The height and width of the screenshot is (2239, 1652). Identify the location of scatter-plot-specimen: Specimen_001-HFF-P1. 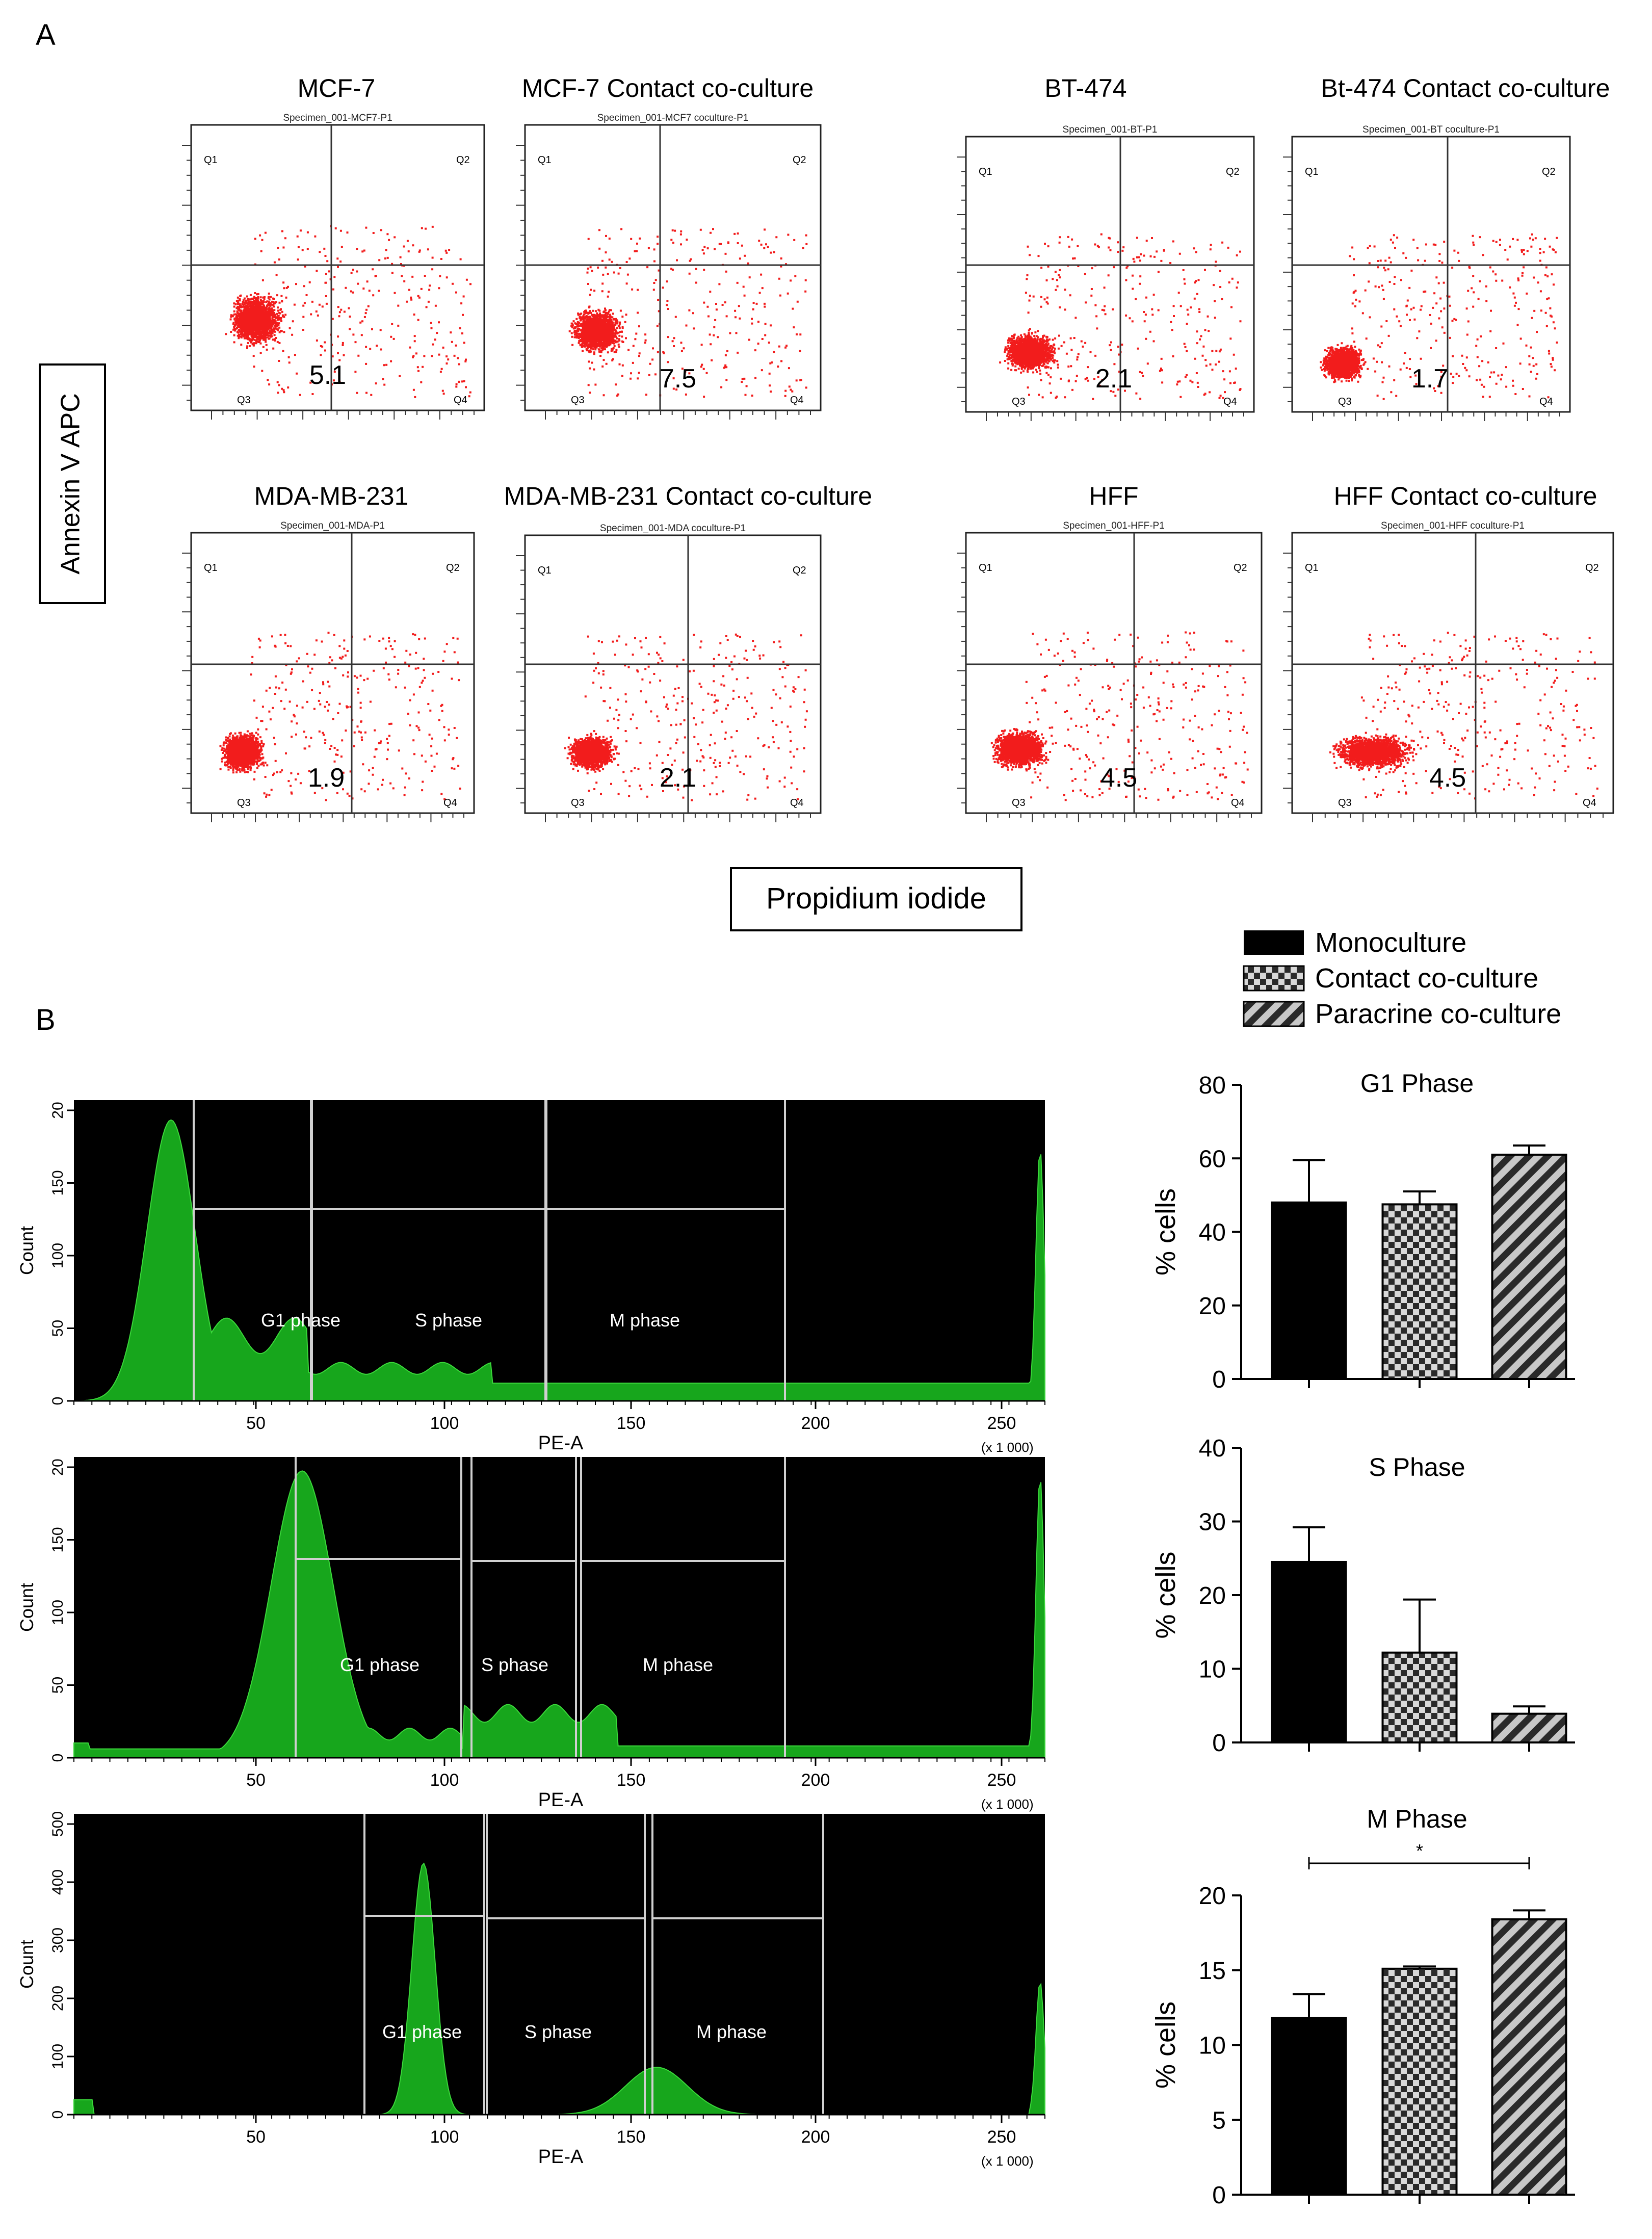
(1114, 525).